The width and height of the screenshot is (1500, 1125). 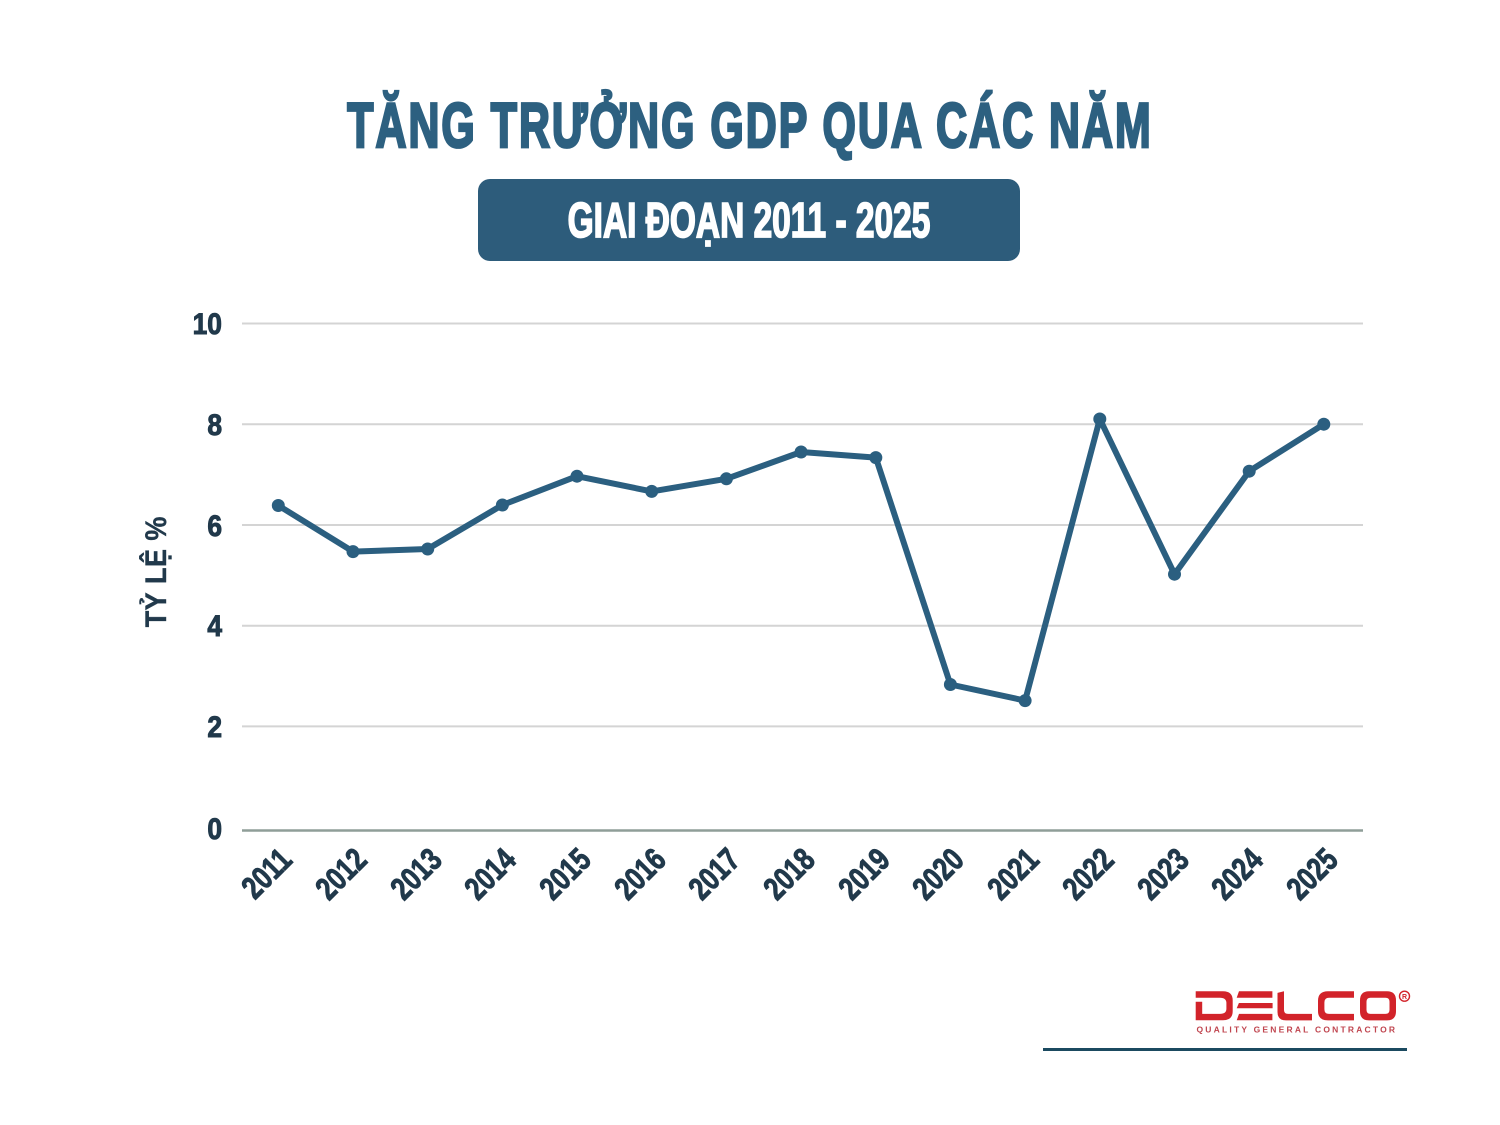 I want to click on svg-text: QUALITY GENERAL CONTRACTOR, so click(x=1297, y=1030).